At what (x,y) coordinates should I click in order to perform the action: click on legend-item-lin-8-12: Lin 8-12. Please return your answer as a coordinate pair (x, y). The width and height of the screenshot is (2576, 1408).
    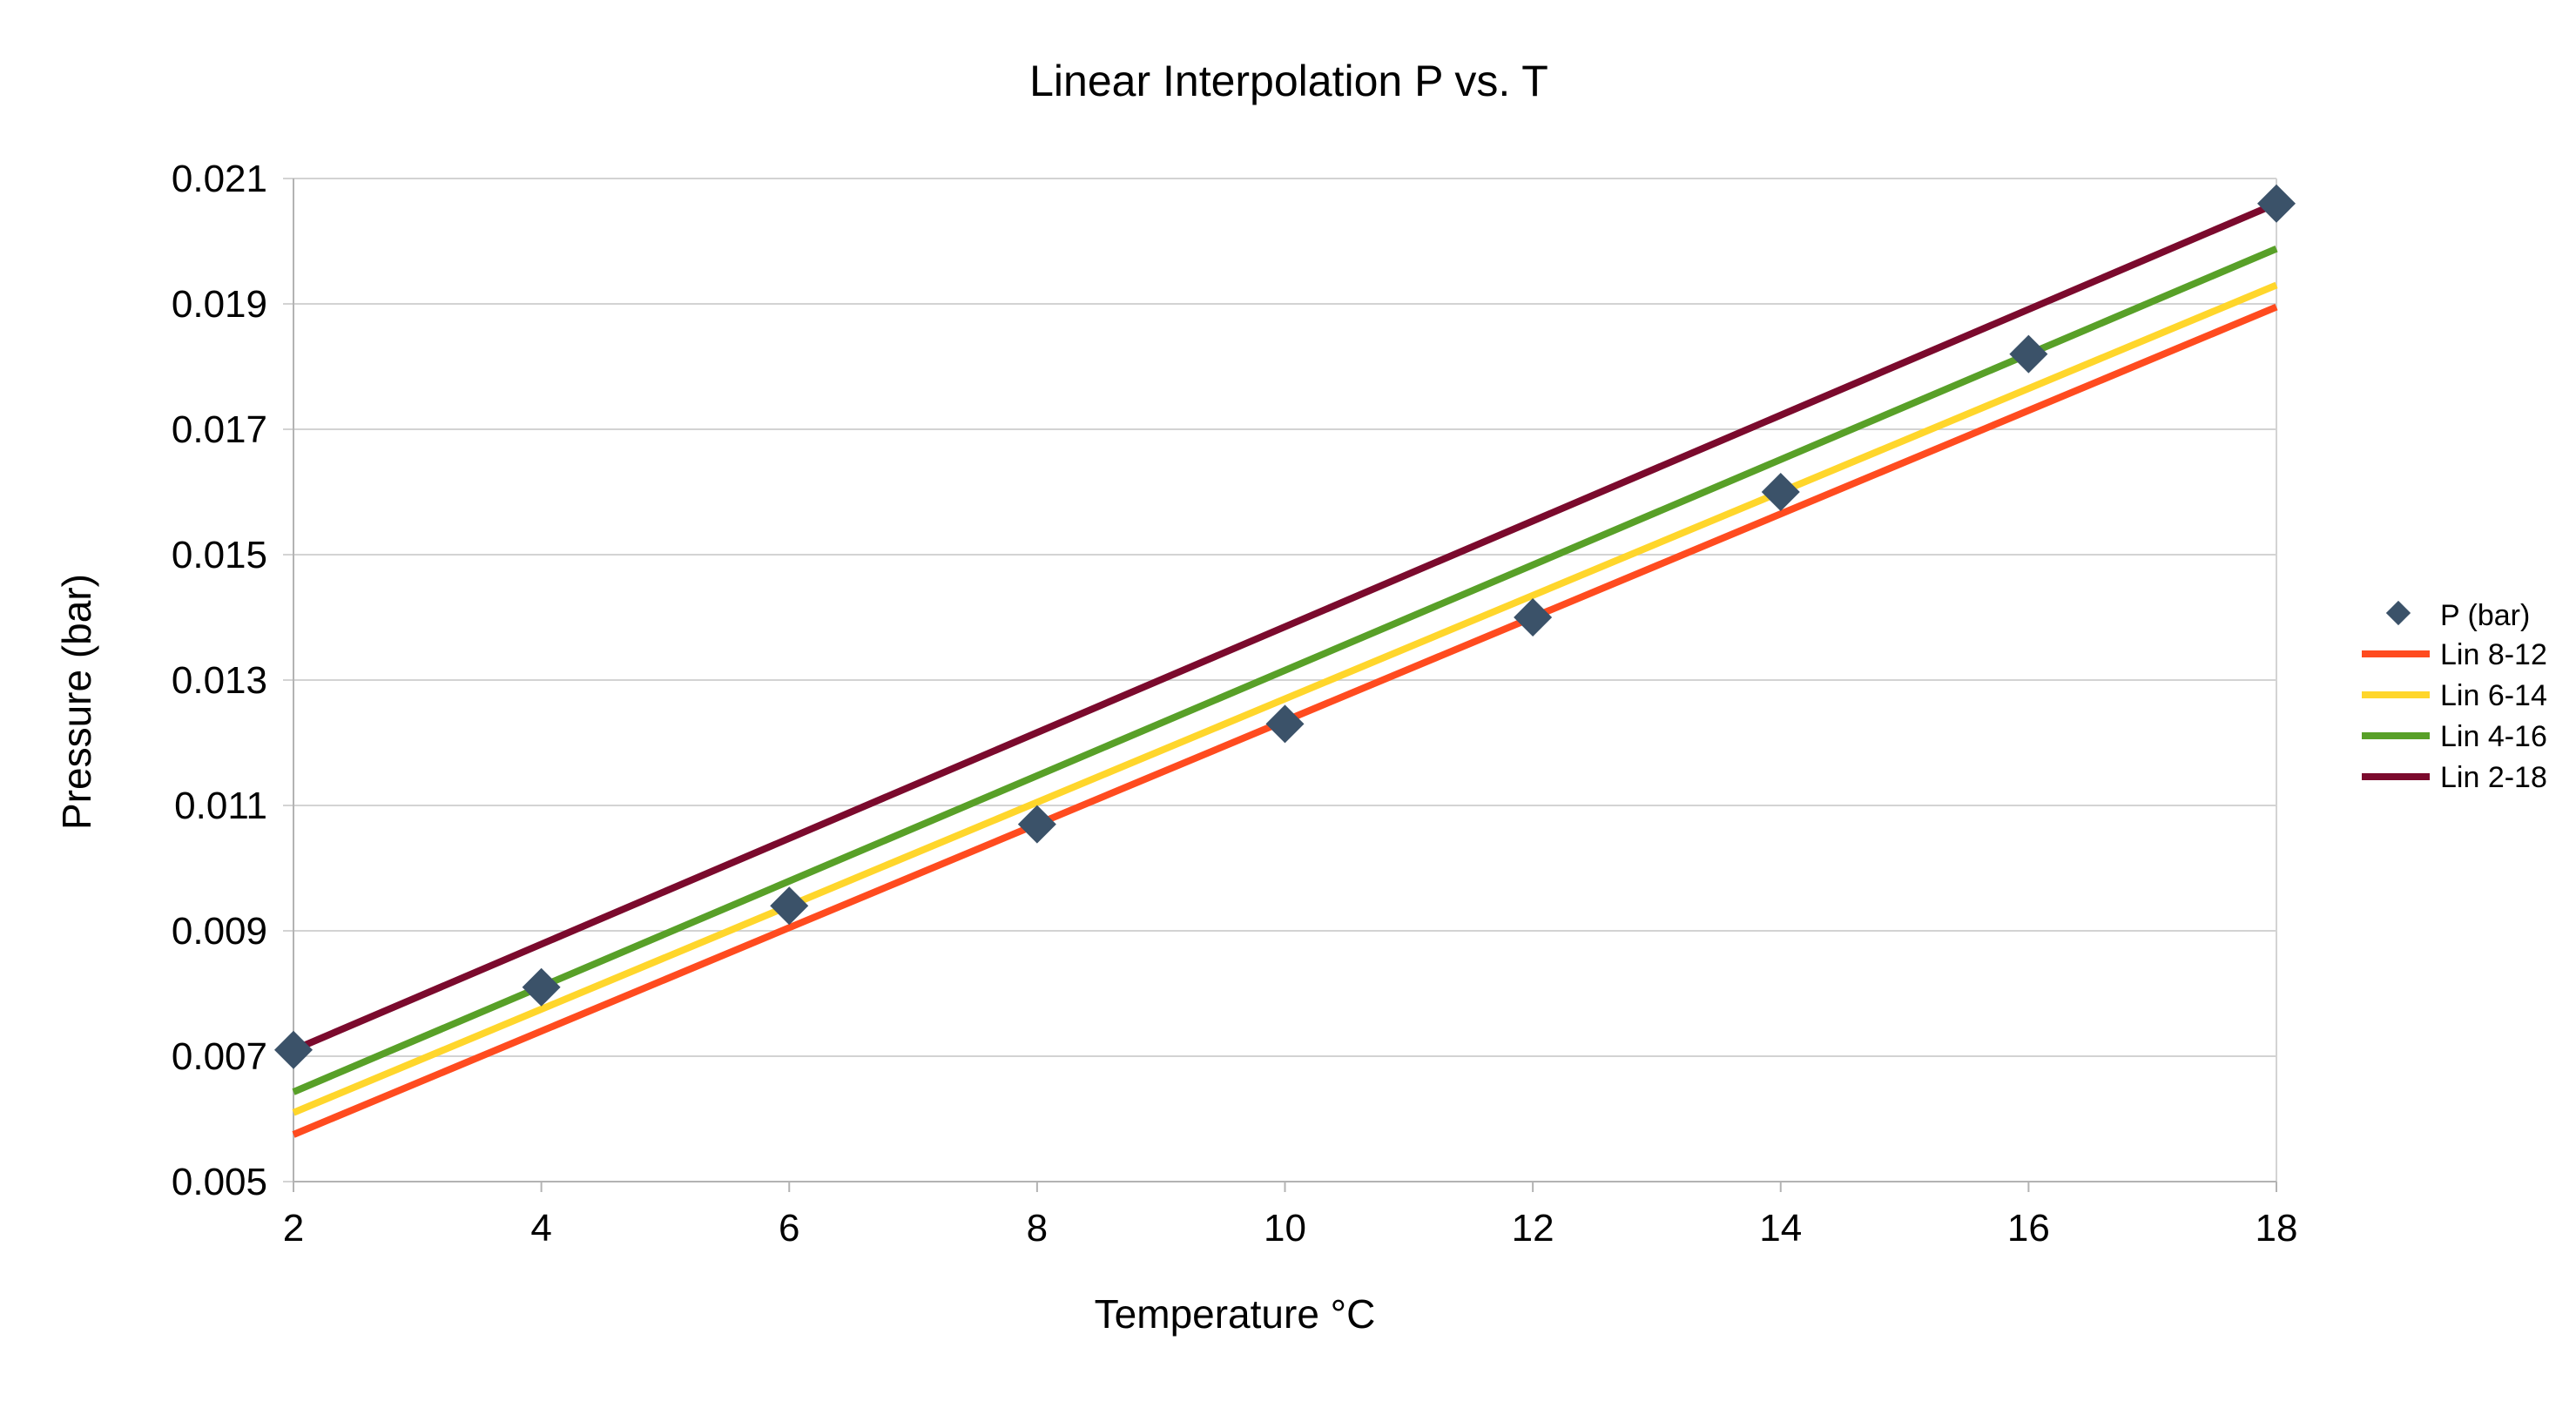
    Looking at the image, I should click on (2454, 654).